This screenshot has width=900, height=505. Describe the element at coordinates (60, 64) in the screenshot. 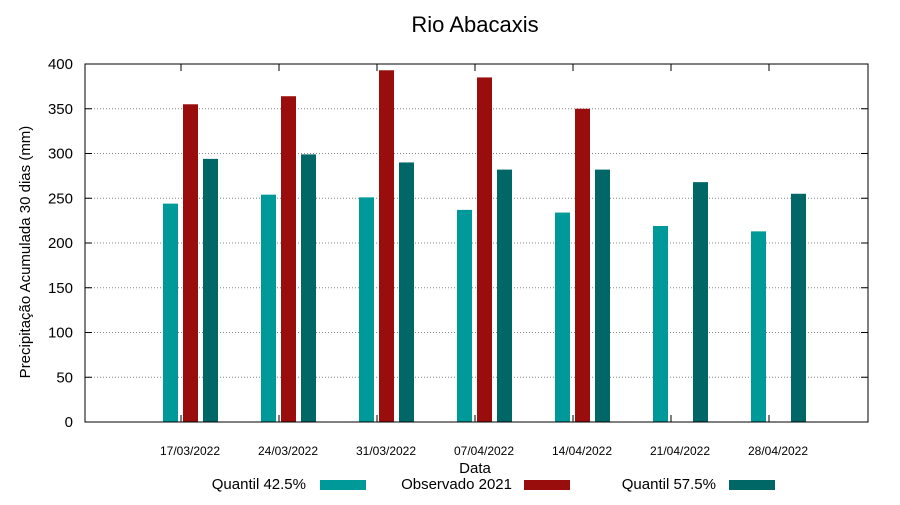

I see `y-tick-label: 400` at that location.